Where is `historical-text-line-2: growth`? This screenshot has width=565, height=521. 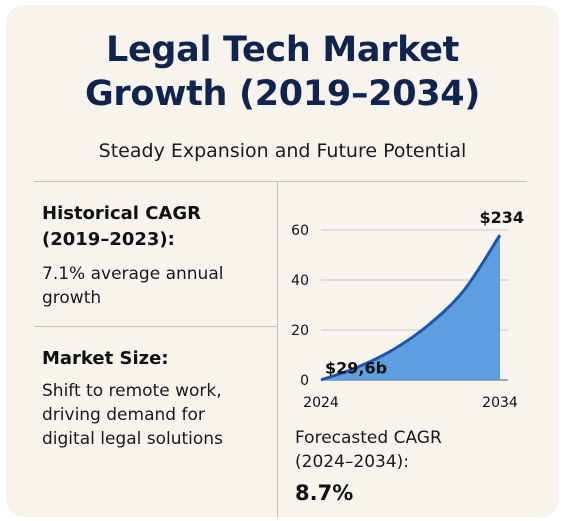
historical-text-line-2: growth is located at coordinates (72, 298).